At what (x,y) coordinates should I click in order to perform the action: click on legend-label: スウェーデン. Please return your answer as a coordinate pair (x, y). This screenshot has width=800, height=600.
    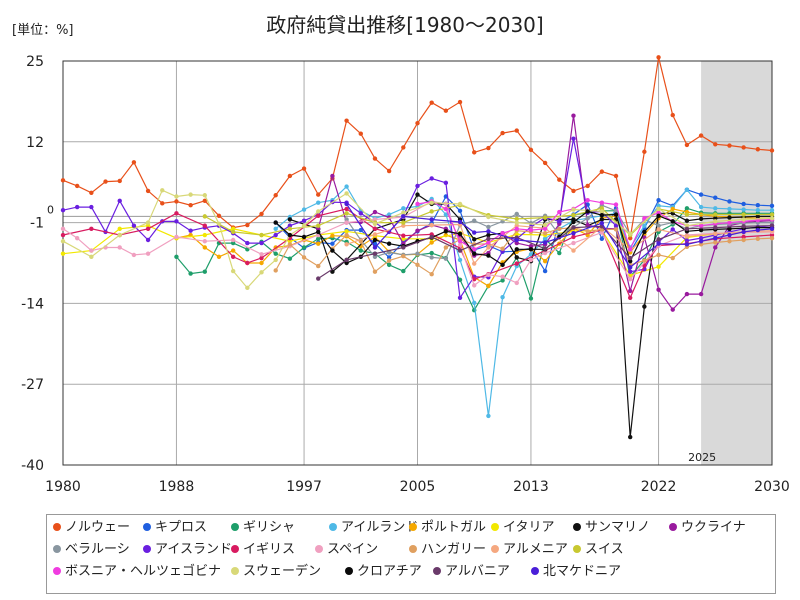
    Looking at the image, I should click on (282, 571).